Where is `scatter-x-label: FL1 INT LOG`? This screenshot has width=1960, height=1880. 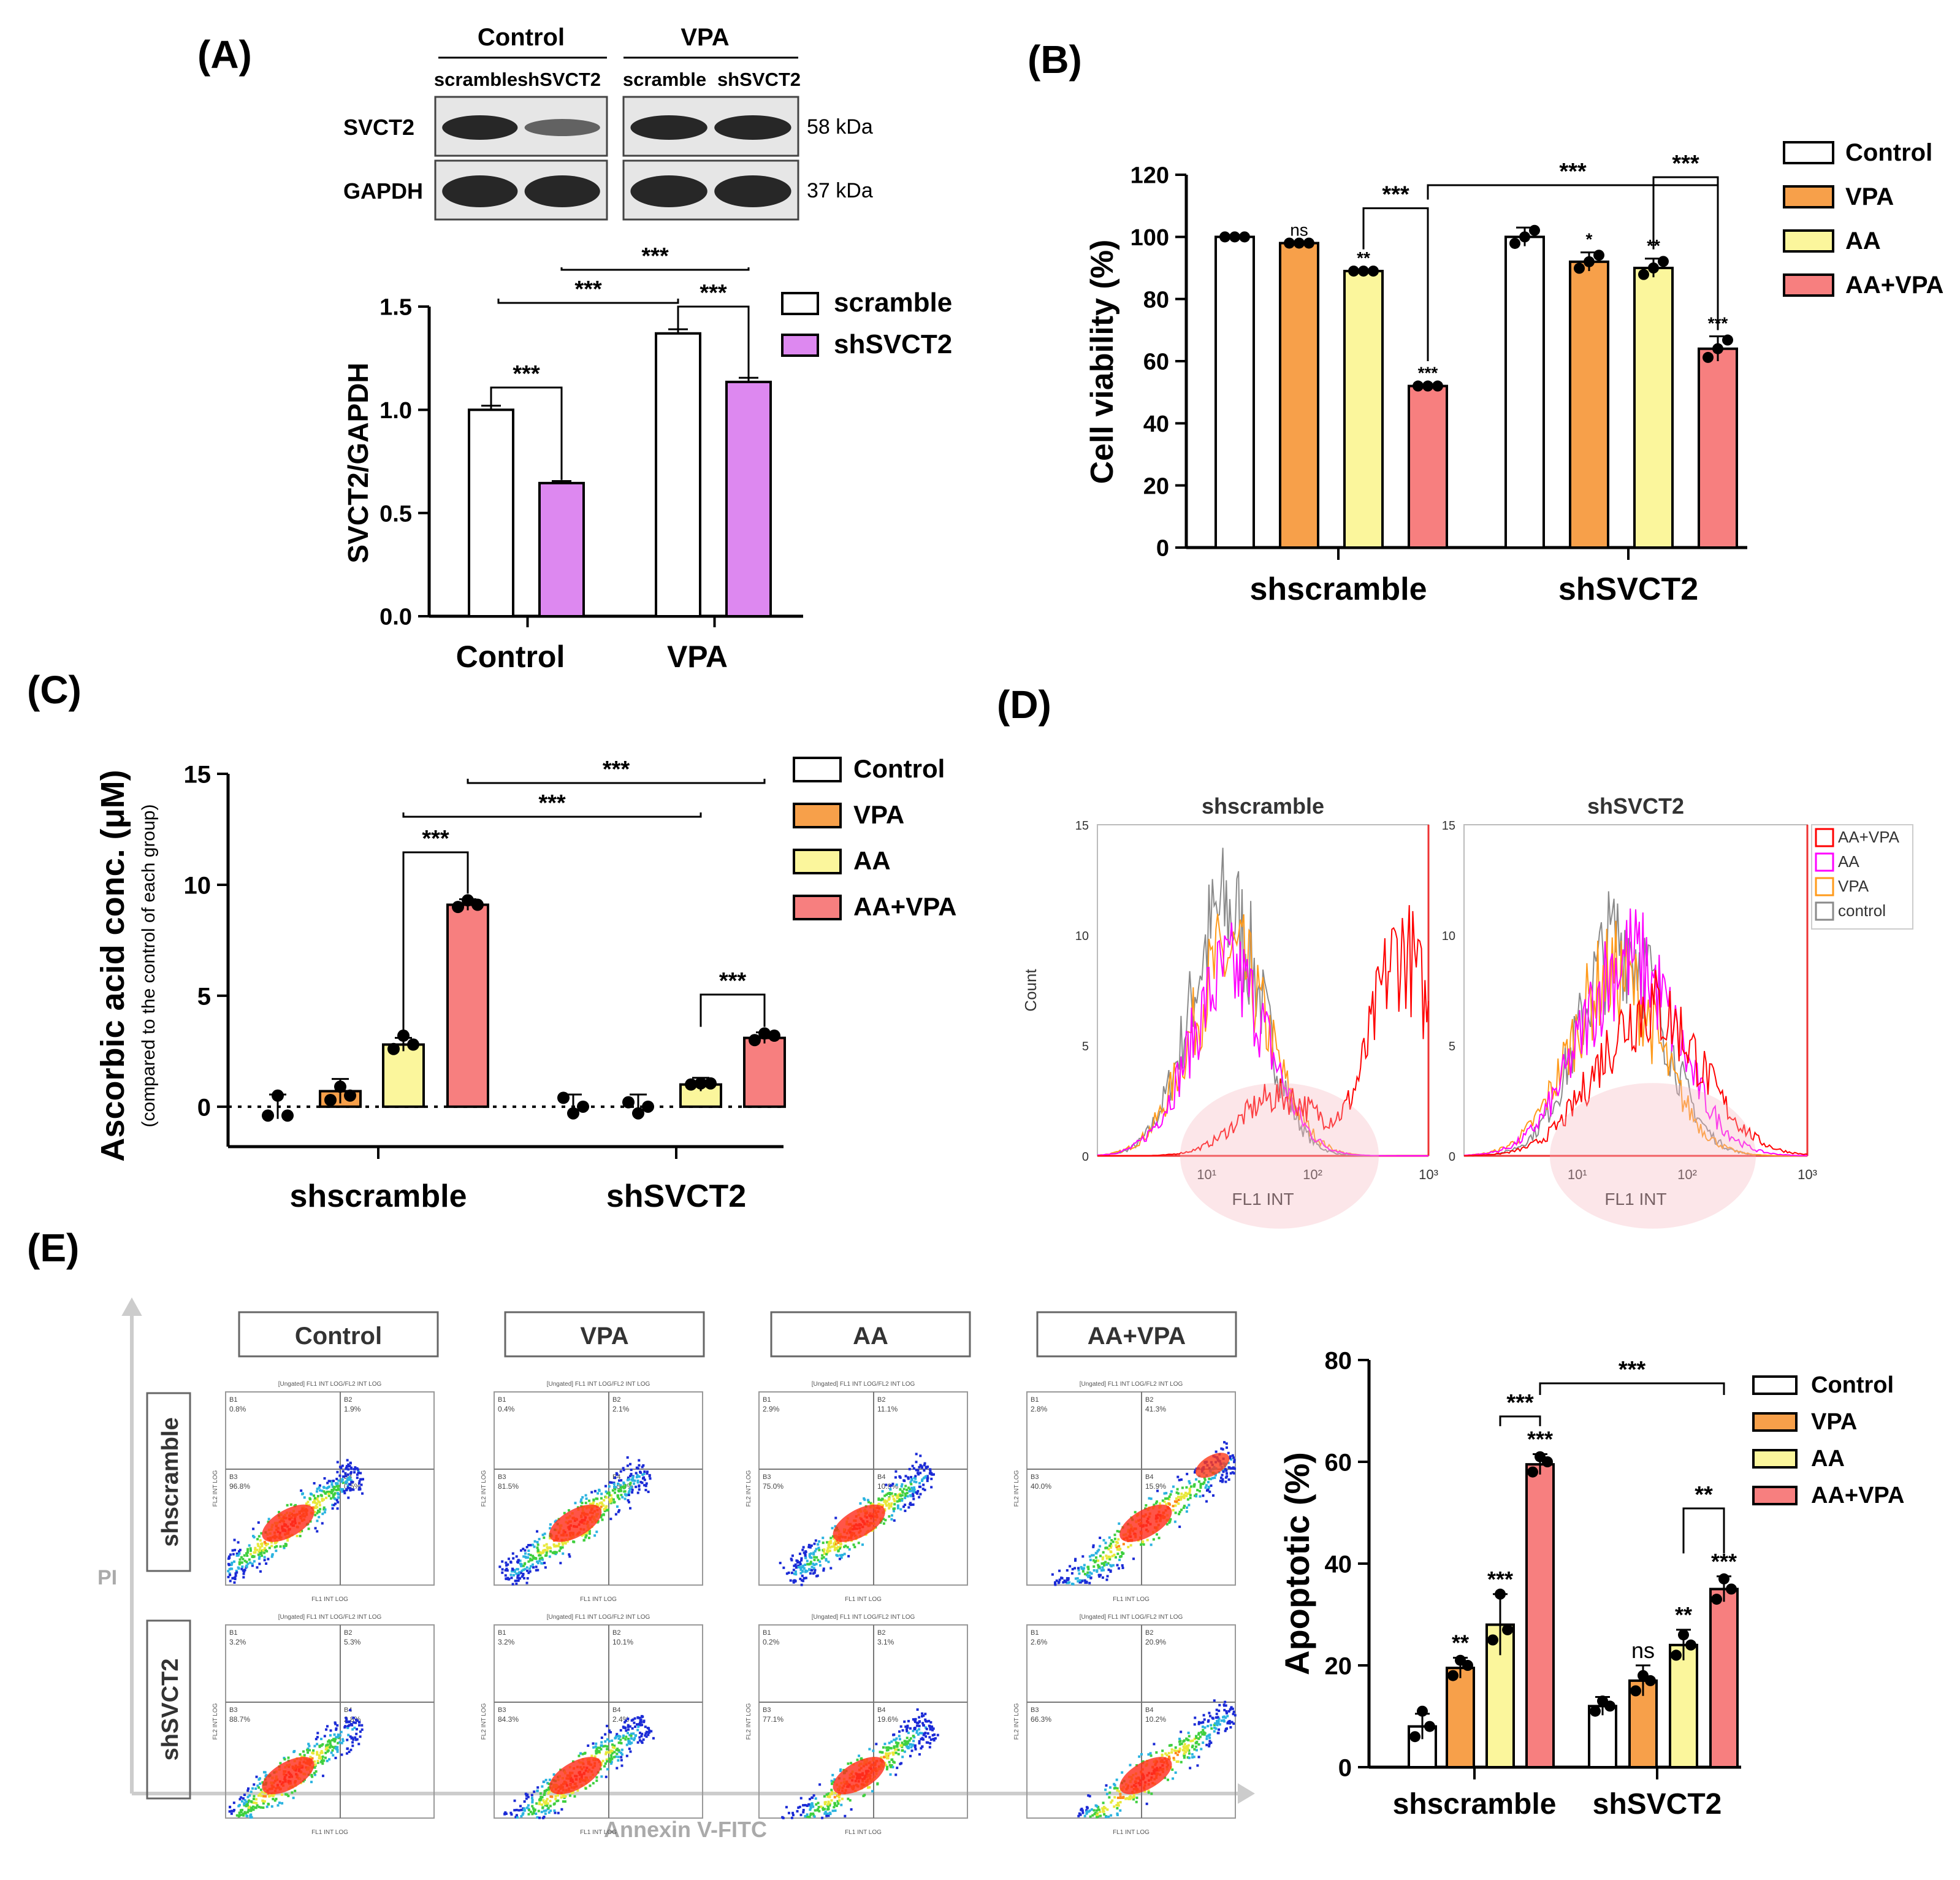 scatter-x-label: FL1 INT LOG is located at coordinates (1131, 1832).